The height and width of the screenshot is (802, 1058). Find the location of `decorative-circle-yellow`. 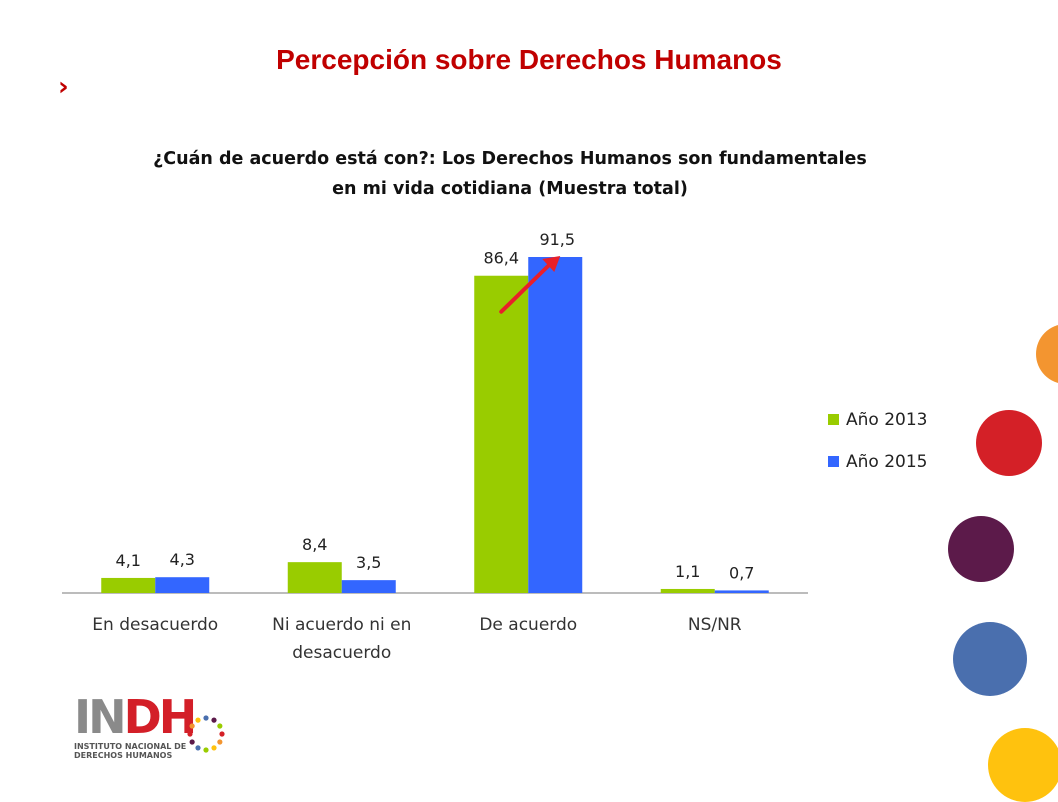

decorative-circle-yellow is located at coordinates (1023, 765).